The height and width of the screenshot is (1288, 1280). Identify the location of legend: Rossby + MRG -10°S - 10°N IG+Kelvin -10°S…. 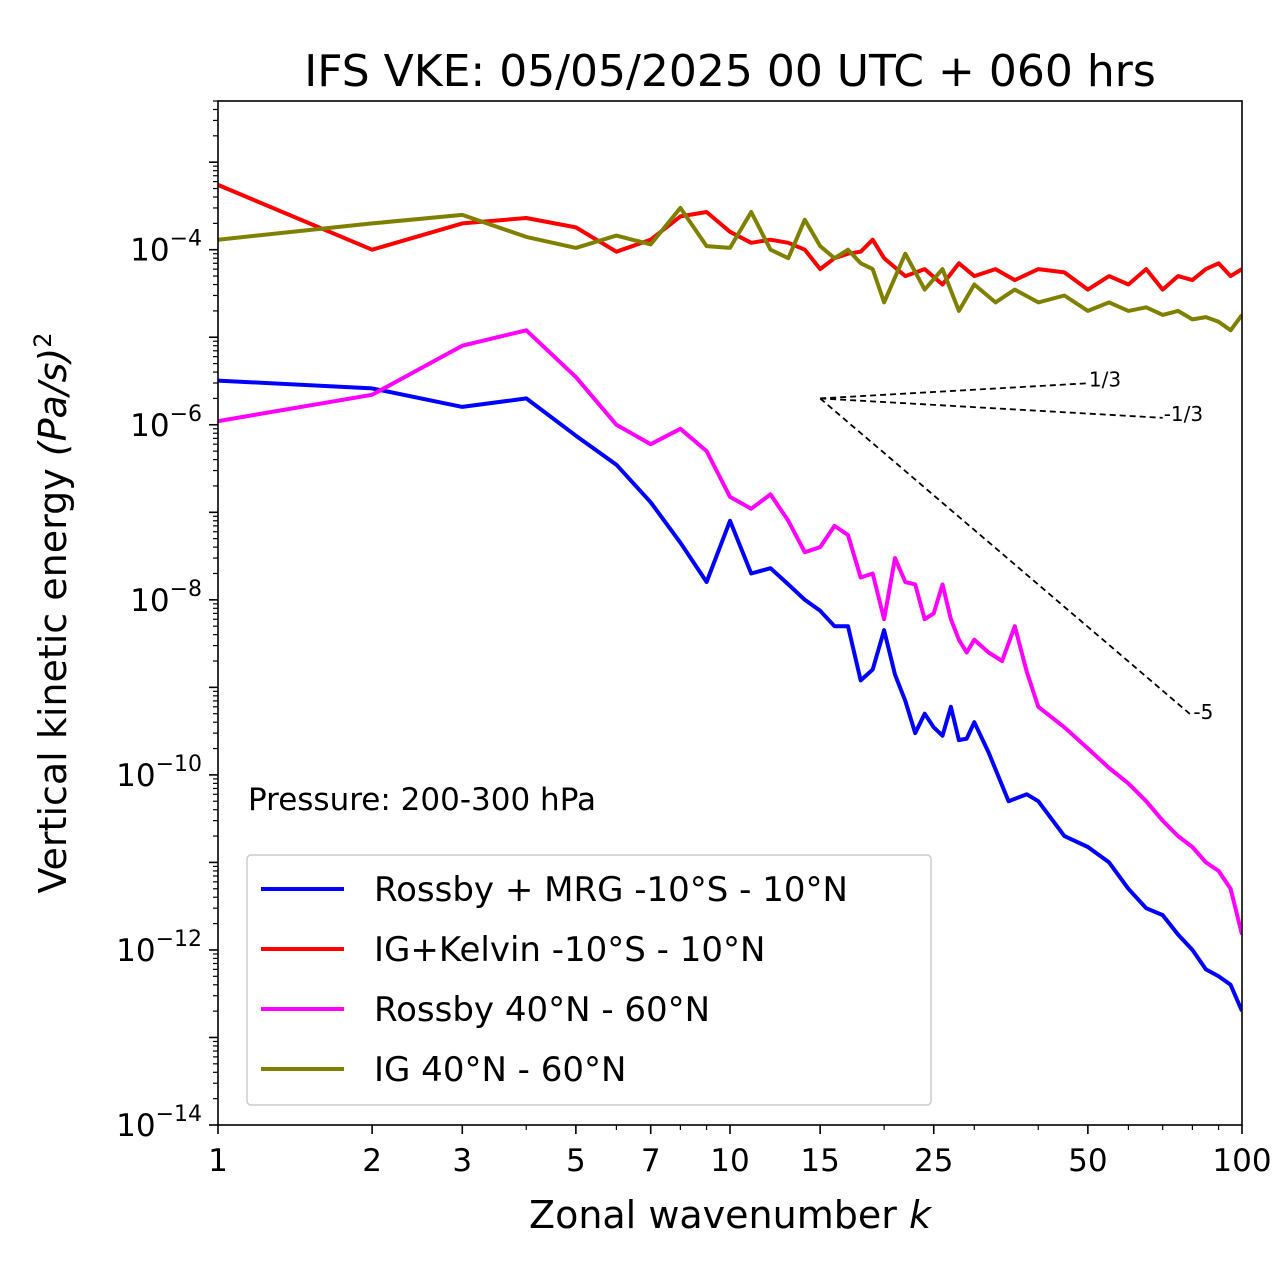
(589, 980).